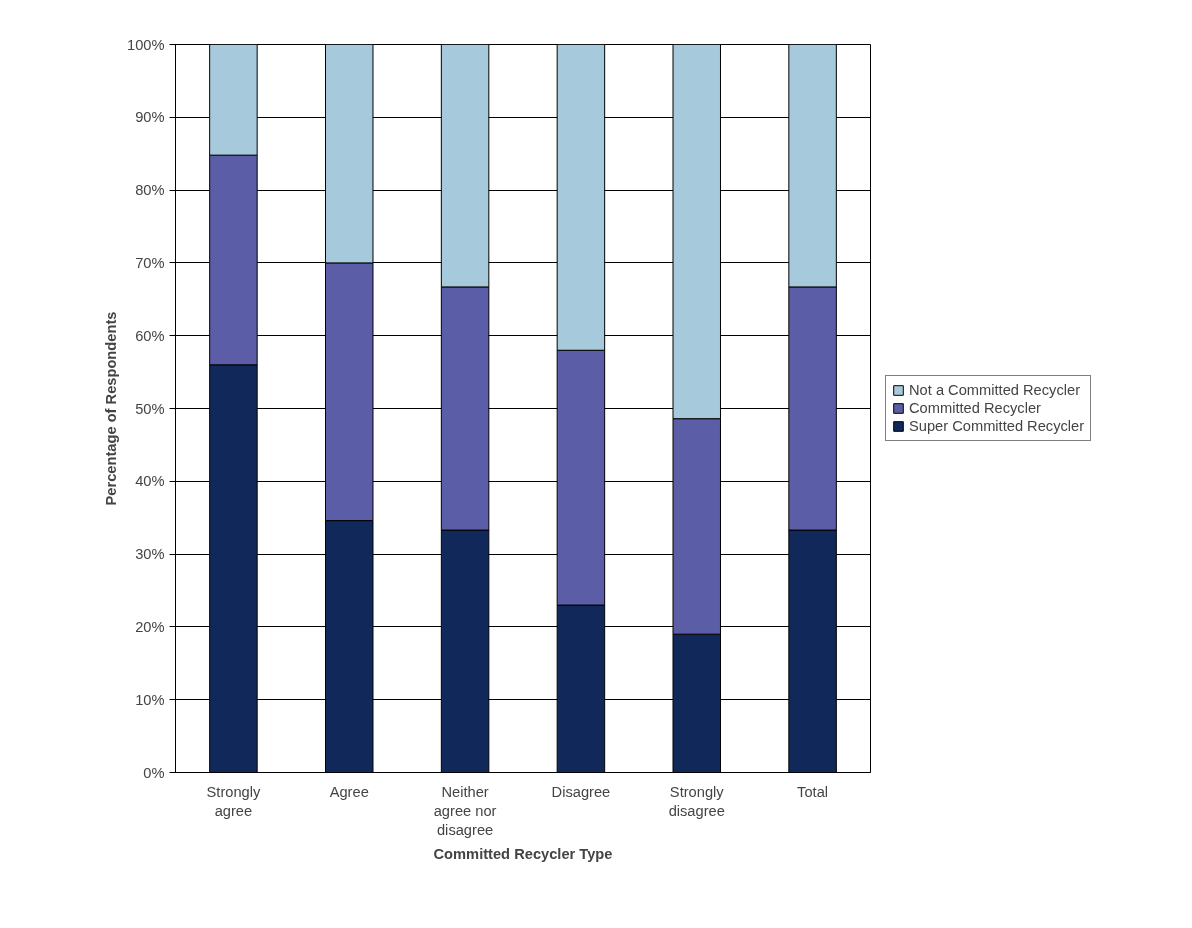 This screenshot has height=928, width=1192. I want to click on x-tick-label: Strongly agree, so click(233, 801).